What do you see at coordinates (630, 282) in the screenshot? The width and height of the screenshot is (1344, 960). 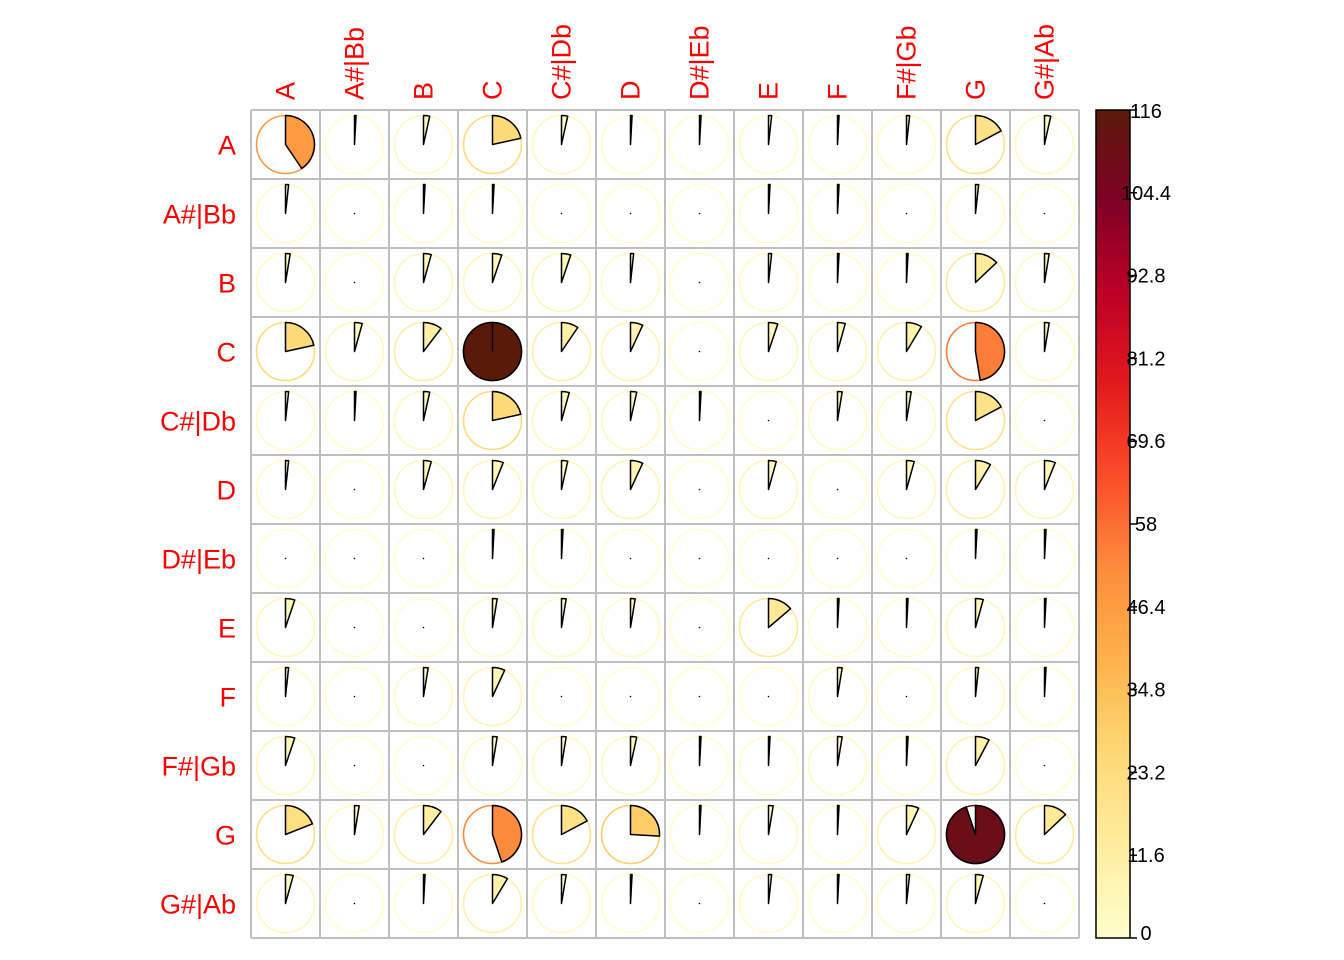 I see `cell-b-d` at bounding box center [630, 282].